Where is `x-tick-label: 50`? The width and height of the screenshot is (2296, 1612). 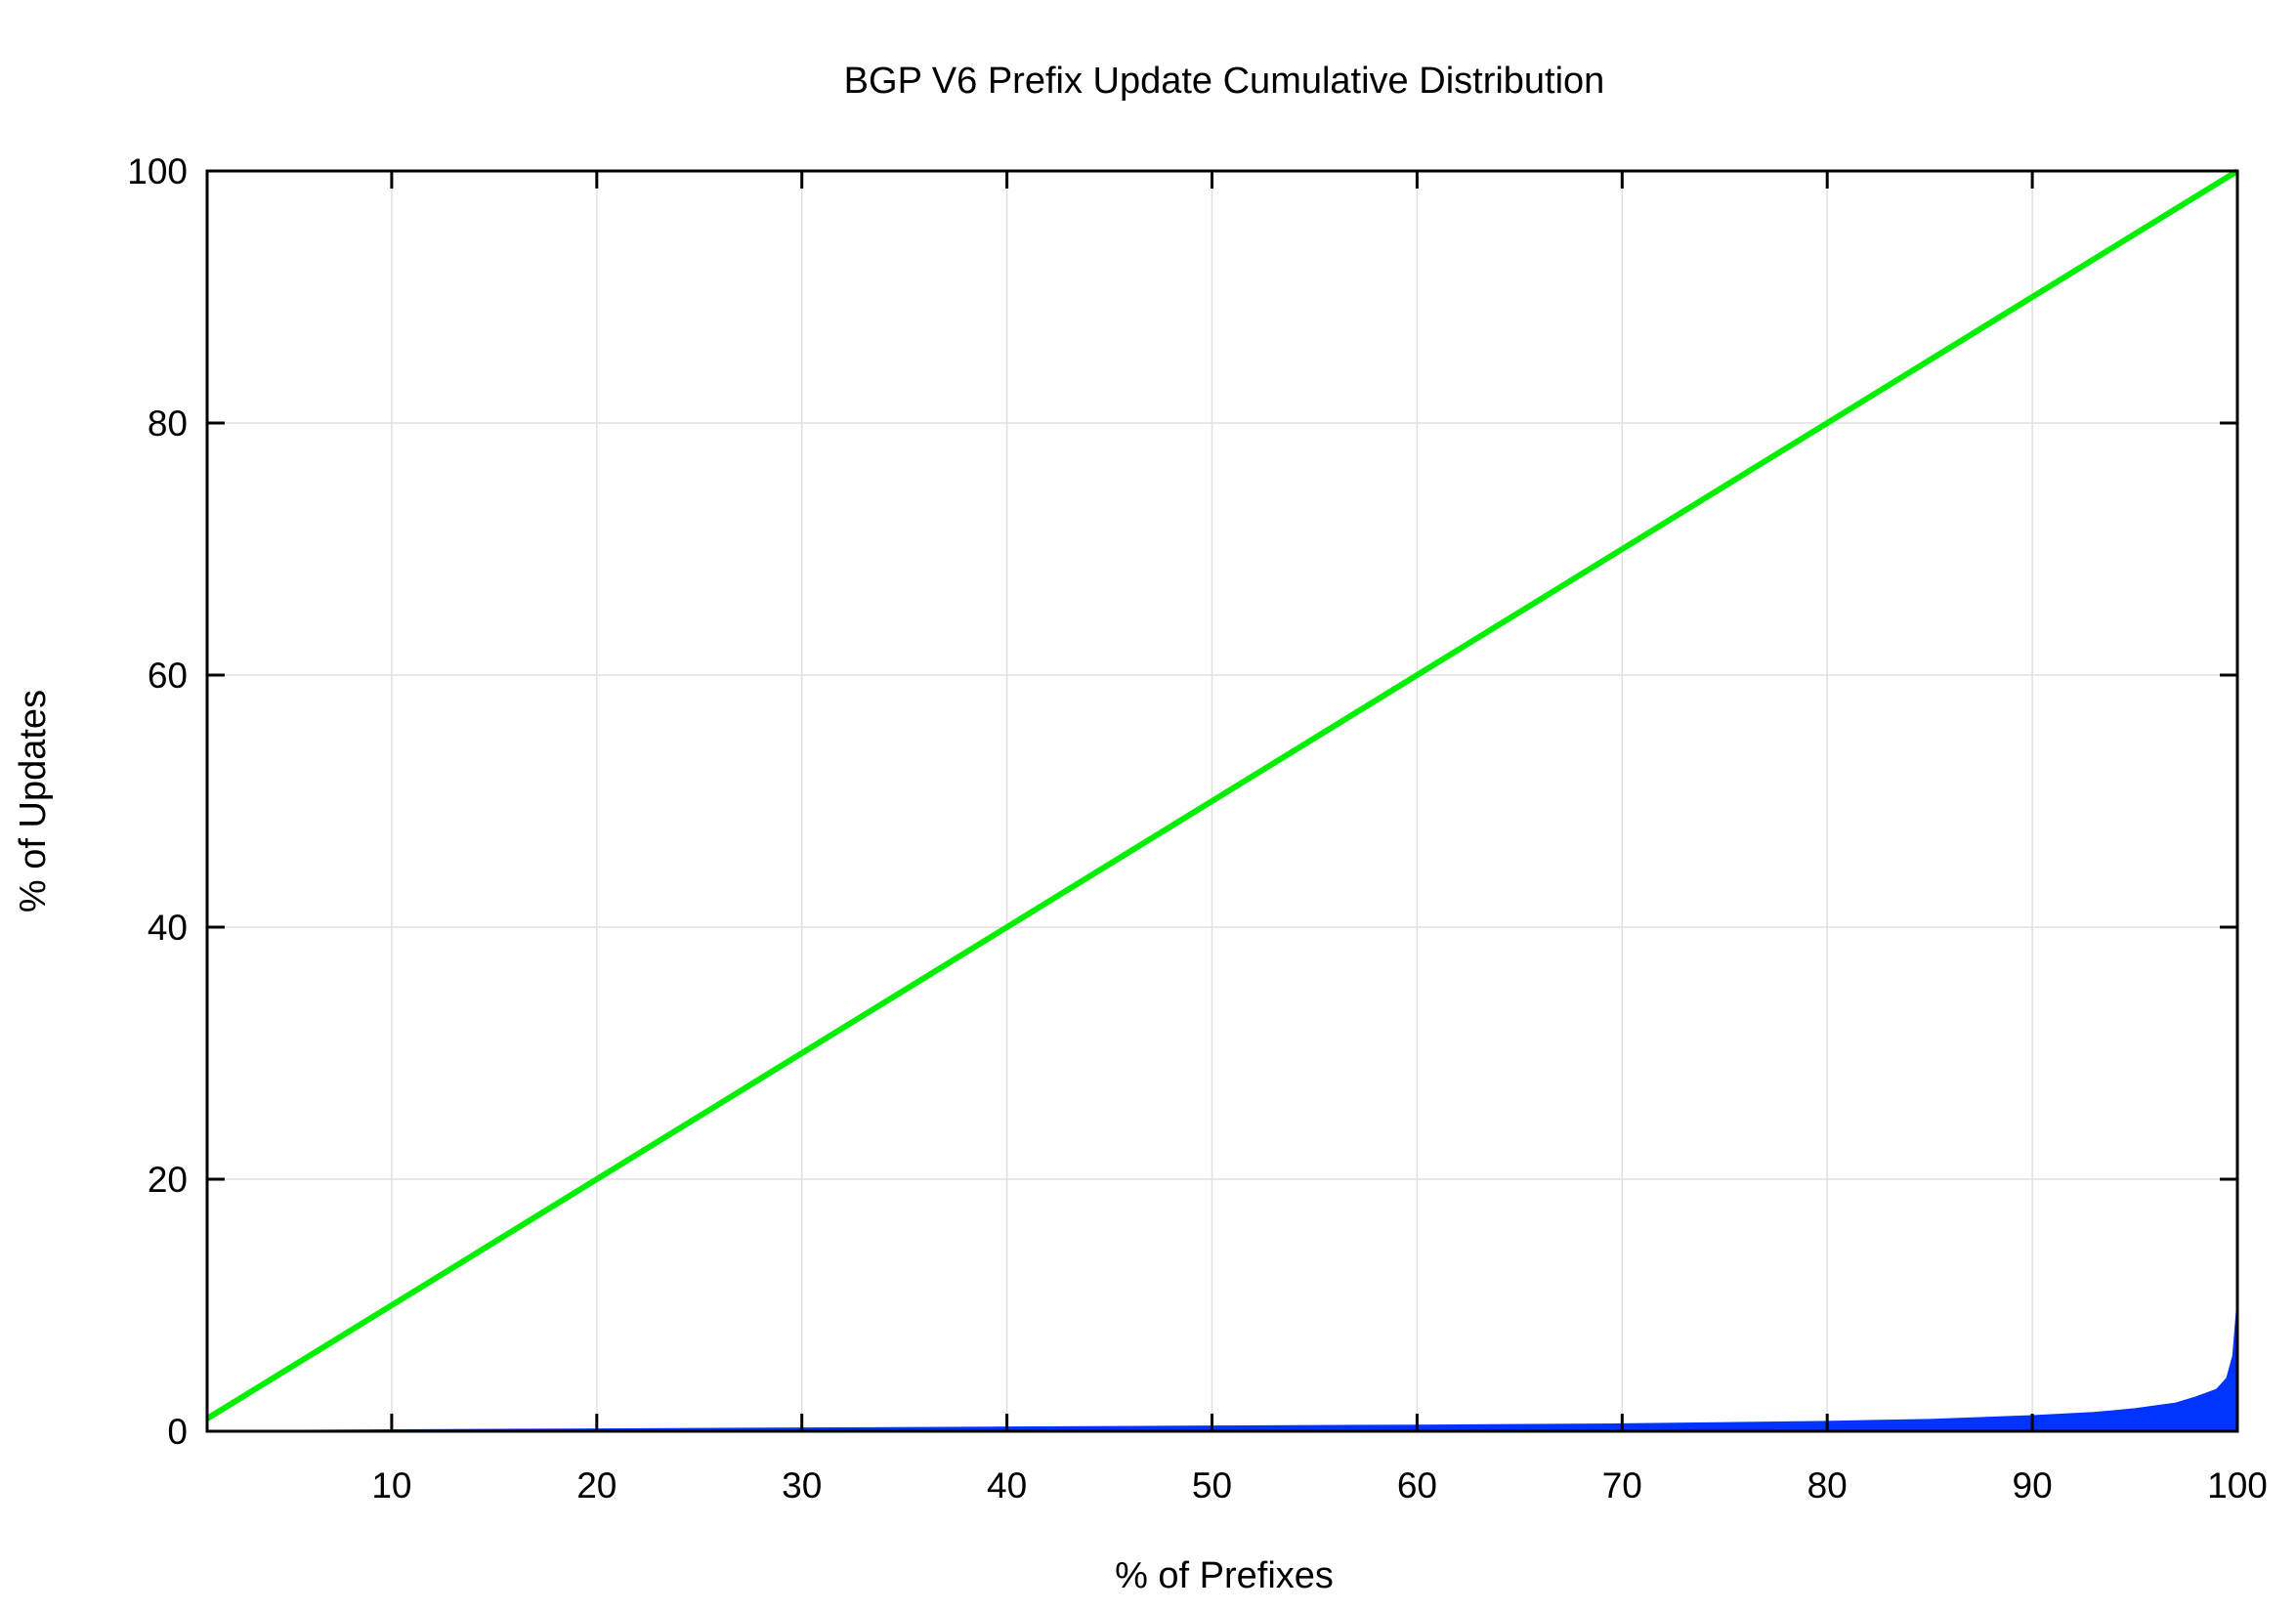 x-tick-label: 50 is located at coordinates (1212, 1485).